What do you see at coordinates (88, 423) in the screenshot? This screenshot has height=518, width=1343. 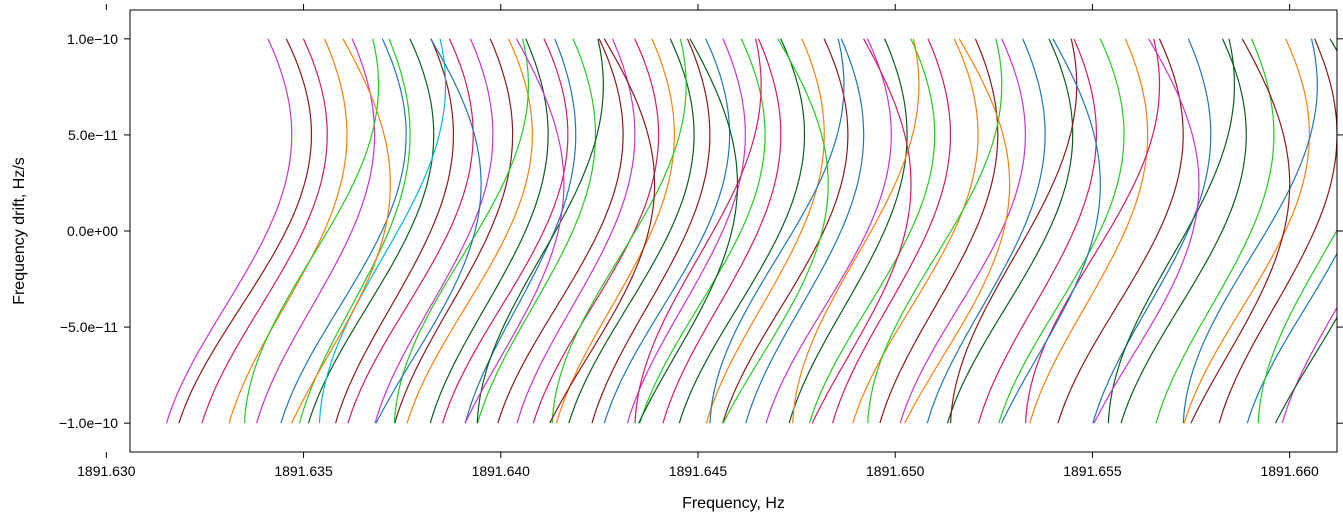 I see `y-tick-label: −1.0e−10` at bounding box center [88, 423].